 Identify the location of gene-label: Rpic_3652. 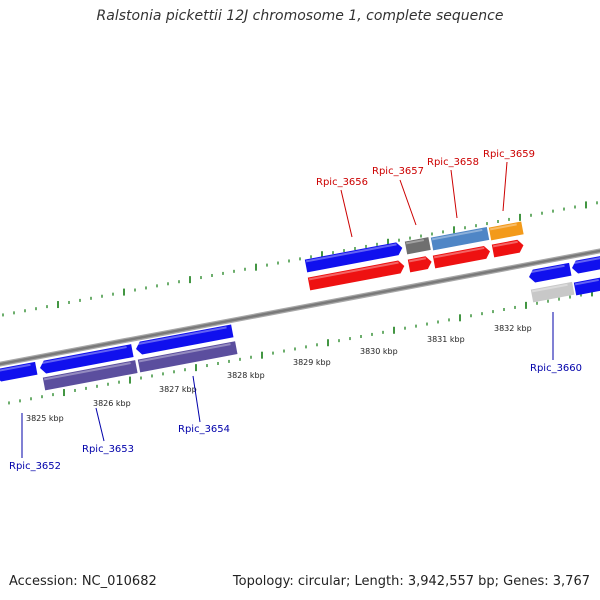
(35, 466).